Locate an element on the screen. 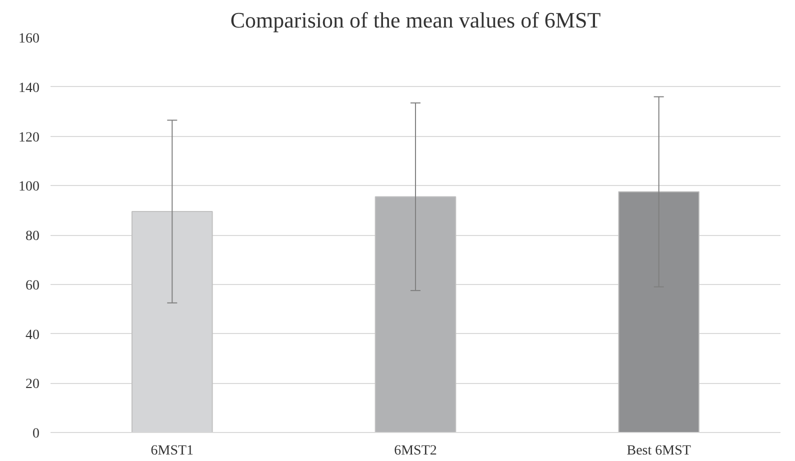 This screenshot has height=461, width=795. x-tick-label: 6MST1 is located at coordinates (172, 451).